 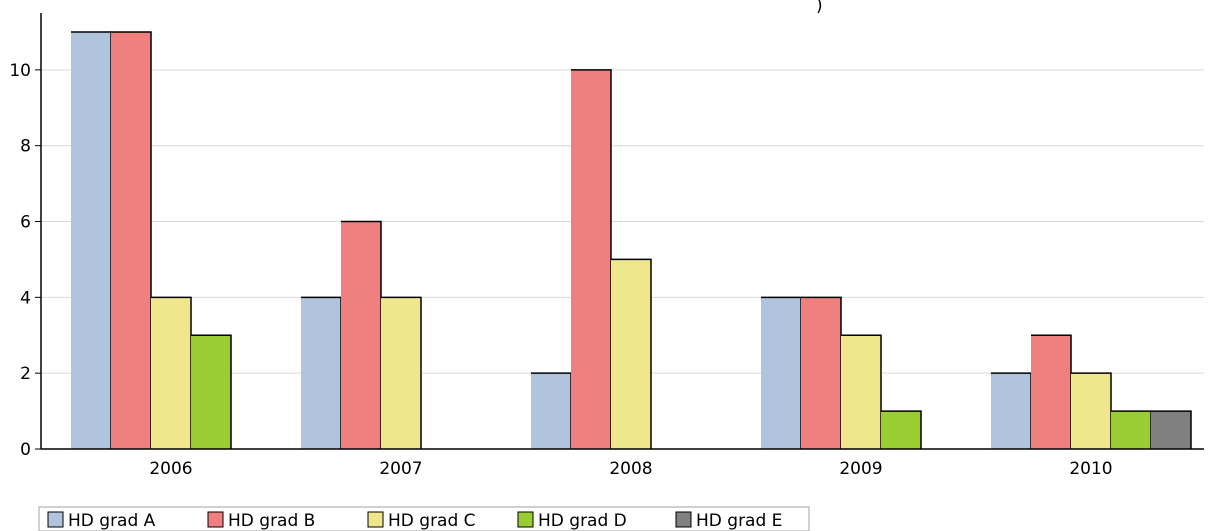 I want to click on bar-hd-grad-c-2010, so click(x=1091, y=411).